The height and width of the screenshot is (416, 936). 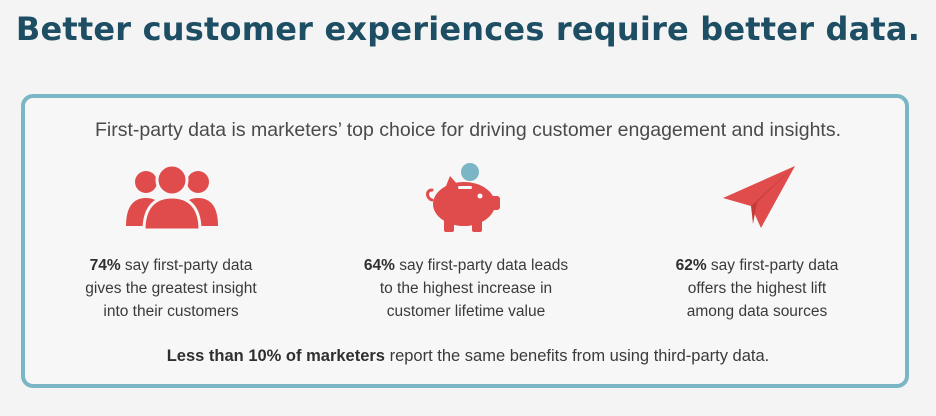 I want to click on paper-plane-icon, so click(x=759, y=198).